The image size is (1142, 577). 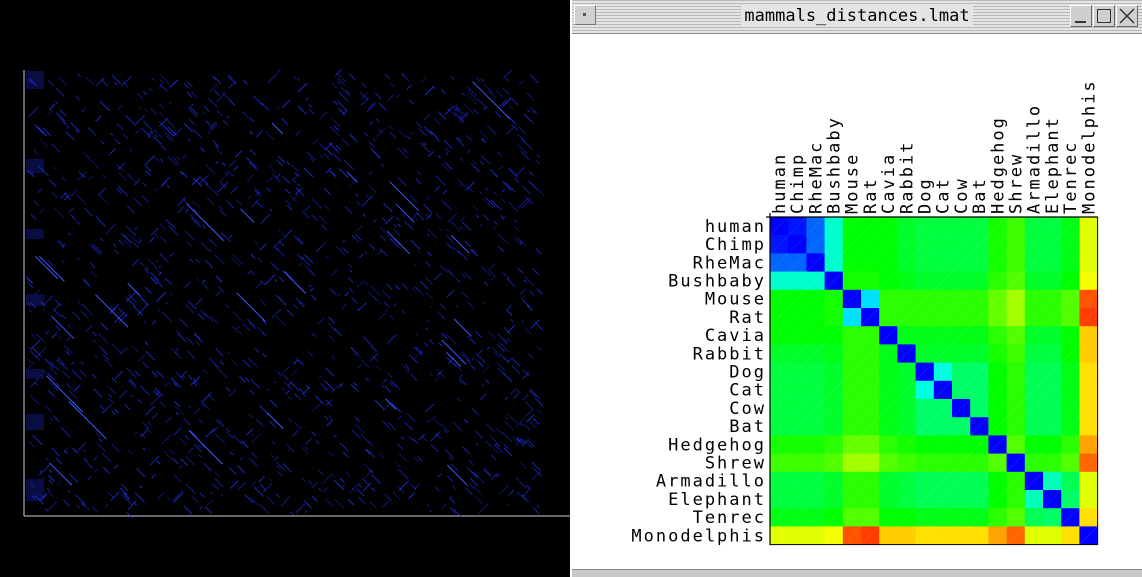 What do you see at coordinates (1081, 16) in the screenshot?
I see `minimize-button` at bounding box center [1081, 16].